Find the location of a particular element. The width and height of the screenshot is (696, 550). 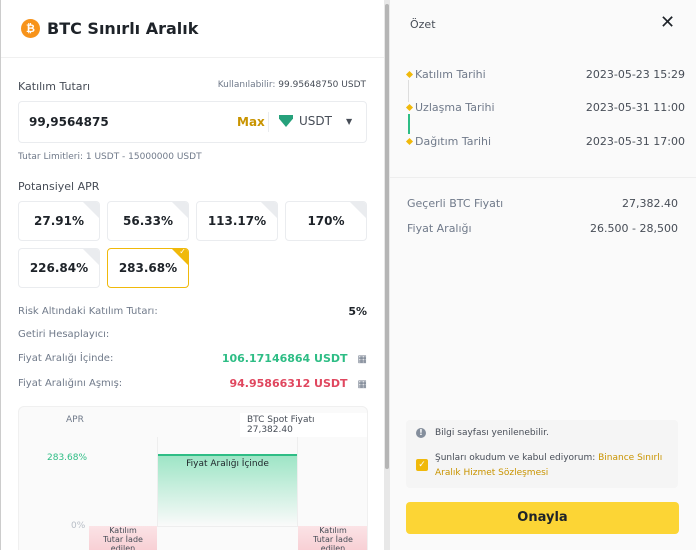

range-label: Fiyat Aralığı is located at coordinates (439, 228).